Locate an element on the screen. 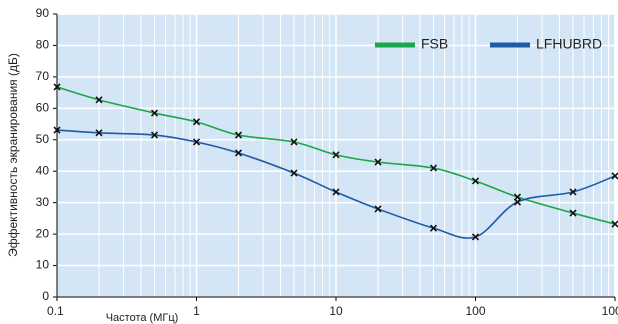  y-tick-label: 90 is located at coordinates (43, 13).